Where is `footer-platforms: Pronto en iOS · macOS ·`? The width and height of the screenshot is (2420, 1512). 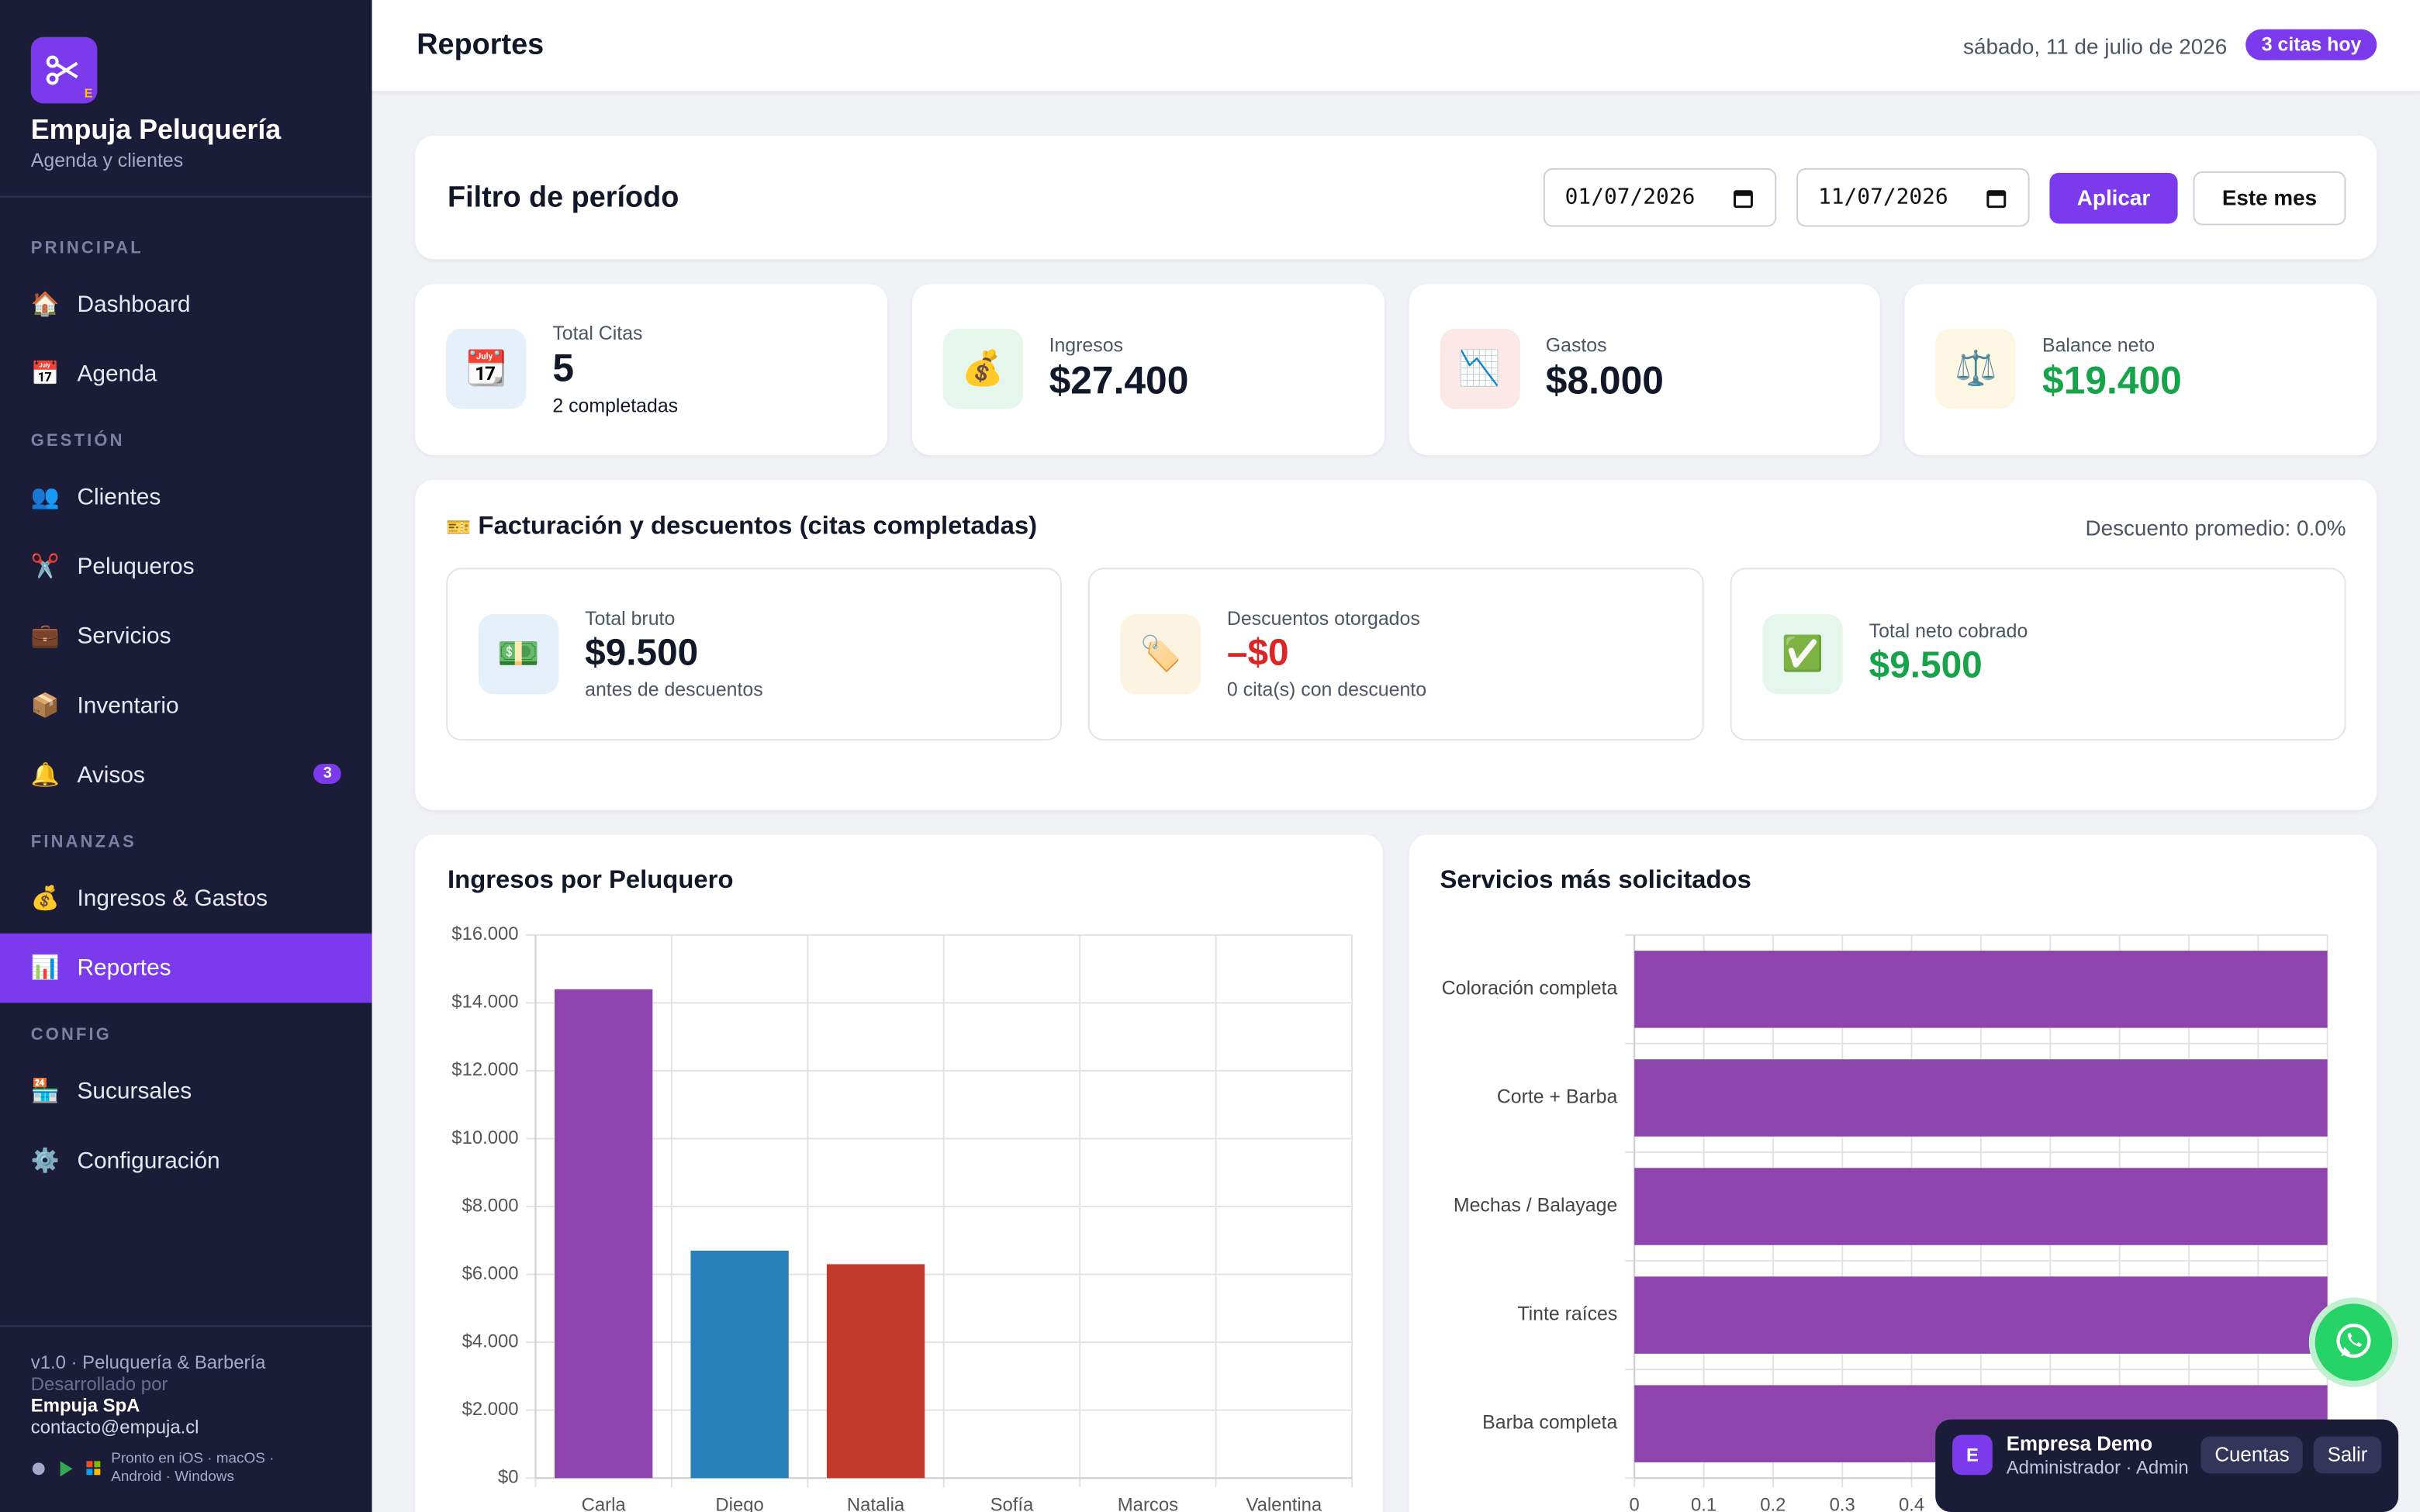 footer-platforms: Pronto en iOS · macOS · is located at coordinates (193, 1459).